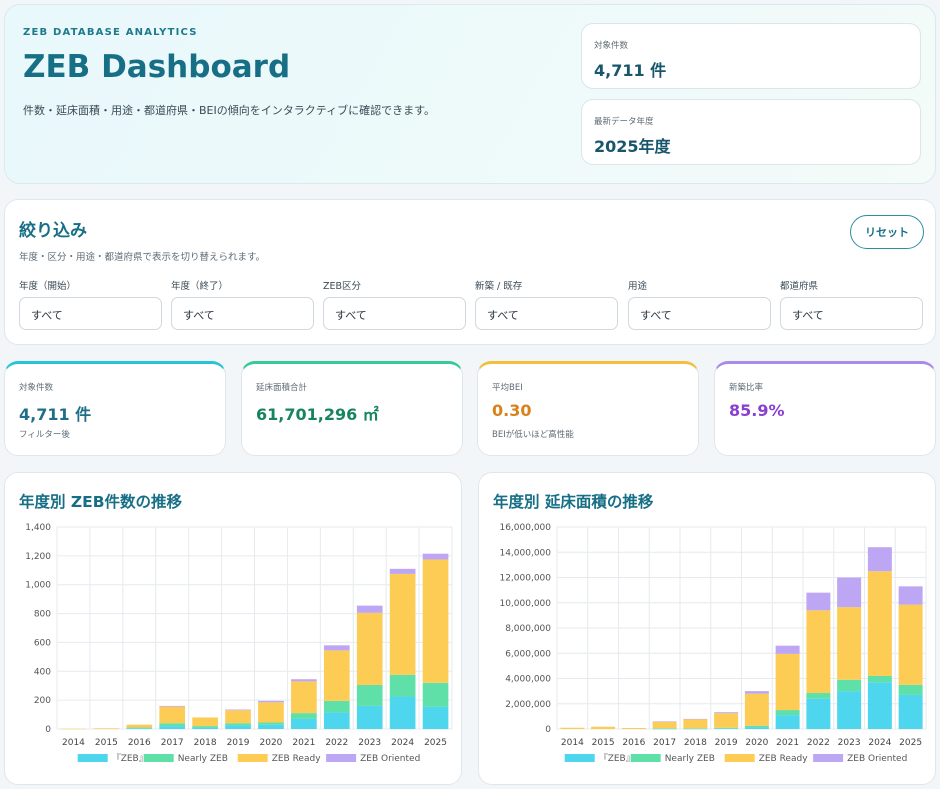  What do you see at coordinates (342, 286) in the screenshot?
I see `filter-label: ZEB区分` at bounding box center [342, 286].